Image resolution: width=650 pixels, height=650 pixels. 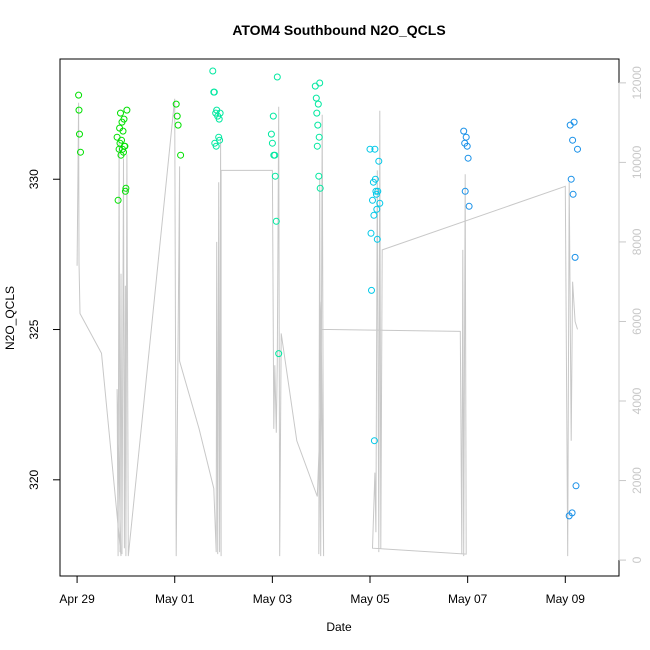 What do you see at coordinates (468, 599) in the screenshot?
I see `x-tick-label: May 07` at bounding box center [468, 599].